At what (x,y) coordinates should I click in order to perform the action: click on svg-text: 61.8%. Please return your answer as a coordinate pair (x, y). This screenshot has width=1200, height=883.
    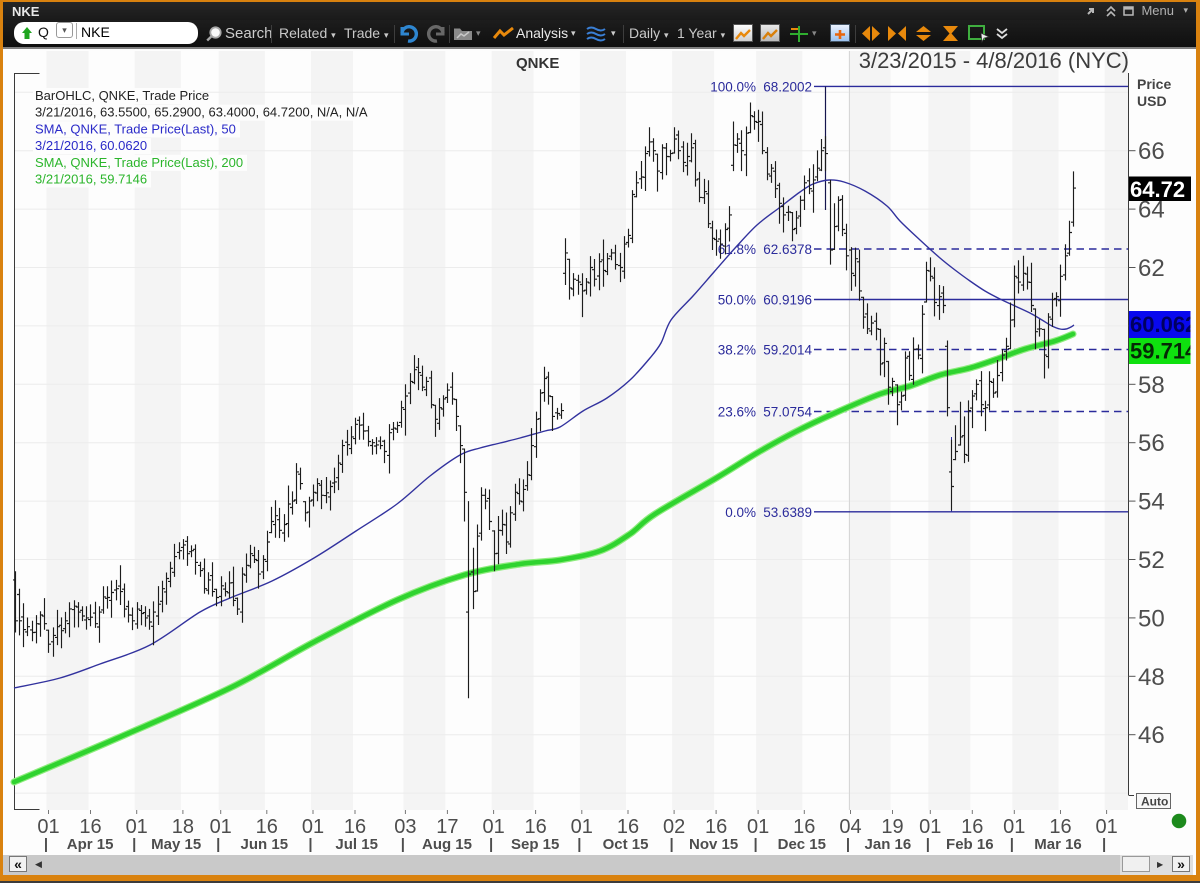
    Looking at the image, I should click on (737, 249).